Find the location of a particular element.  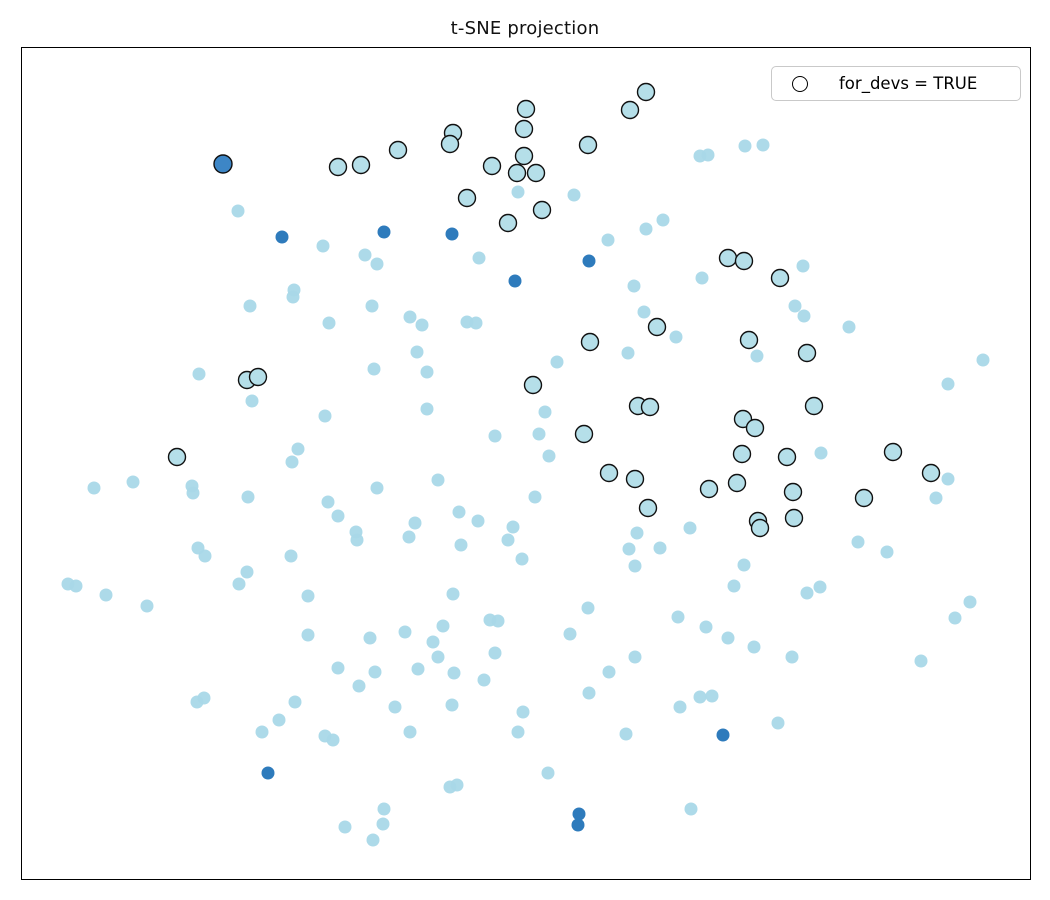

legend: for_devs = TRUE is located at coordinates (896, 83).